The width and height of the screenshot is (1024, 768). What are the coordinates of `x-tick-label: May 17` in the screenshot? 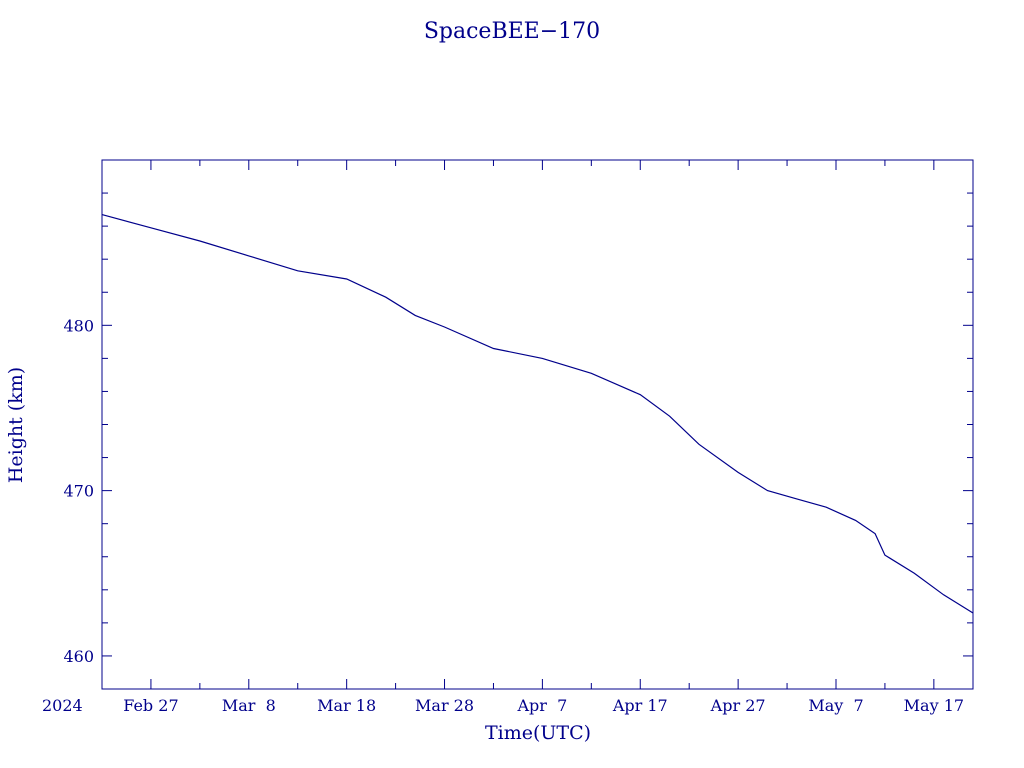 It's located at (934, 705).